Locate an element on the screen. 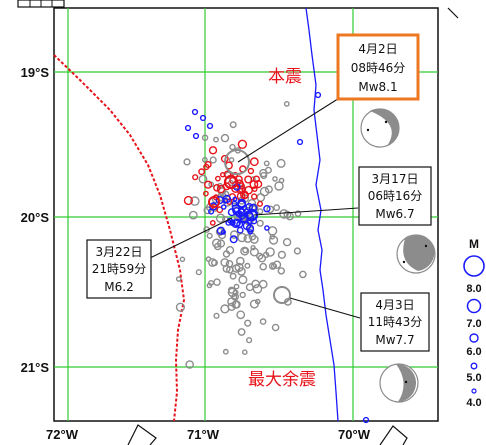 The width and height of the screenshot is (486, 445). legend-label-7: 7.0 is located at coordinates (473, 324).